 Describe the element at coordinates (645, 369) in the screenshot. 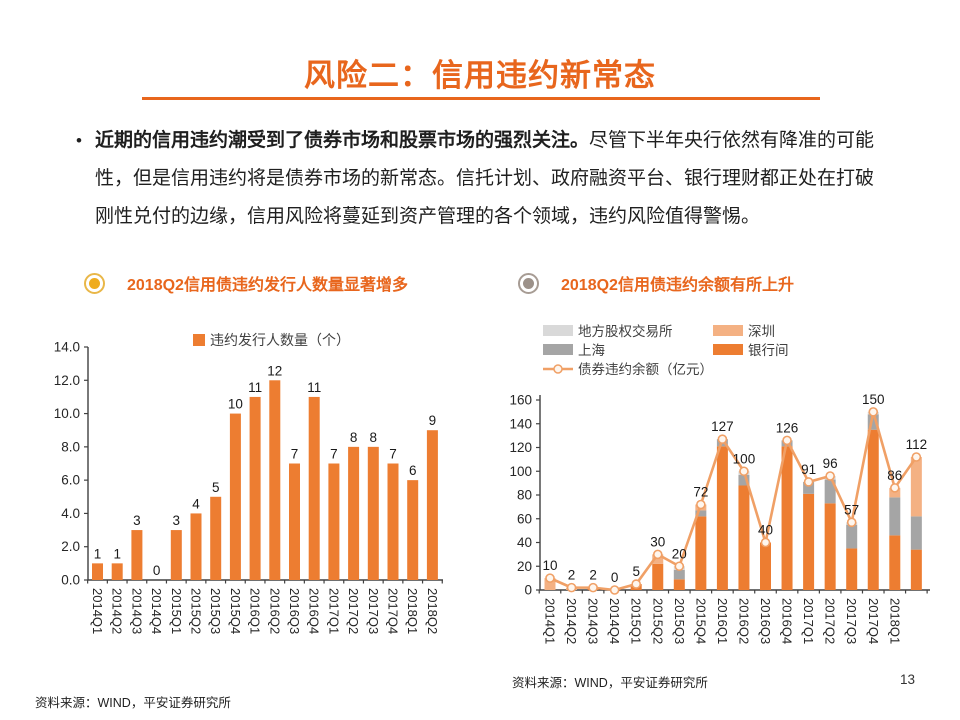

I see `svg-text: 债券违约余额（亿元）` at that location.